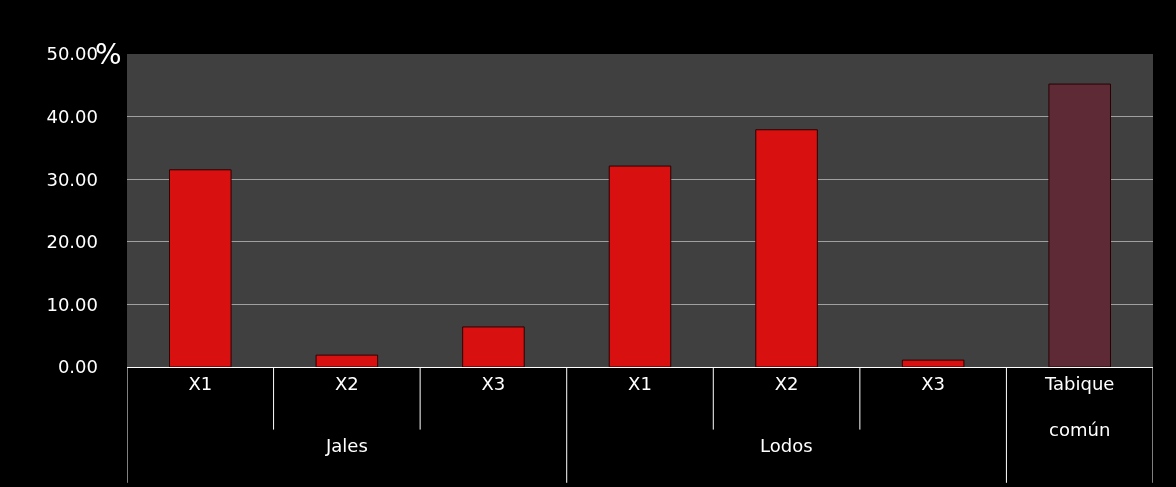 The image size is (1176, 487). Describe the element at coordinates (786, 445) in the screenshot. I see `text: Lodos` at that location.